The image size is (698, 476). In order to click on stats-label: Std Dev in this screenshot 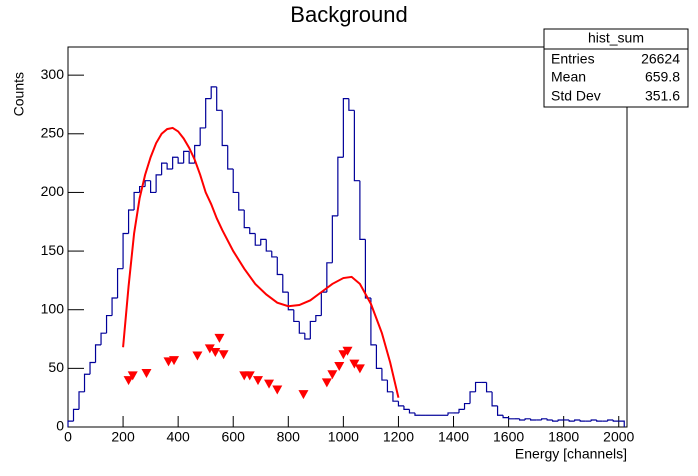, I will do `click(576, 96)`.